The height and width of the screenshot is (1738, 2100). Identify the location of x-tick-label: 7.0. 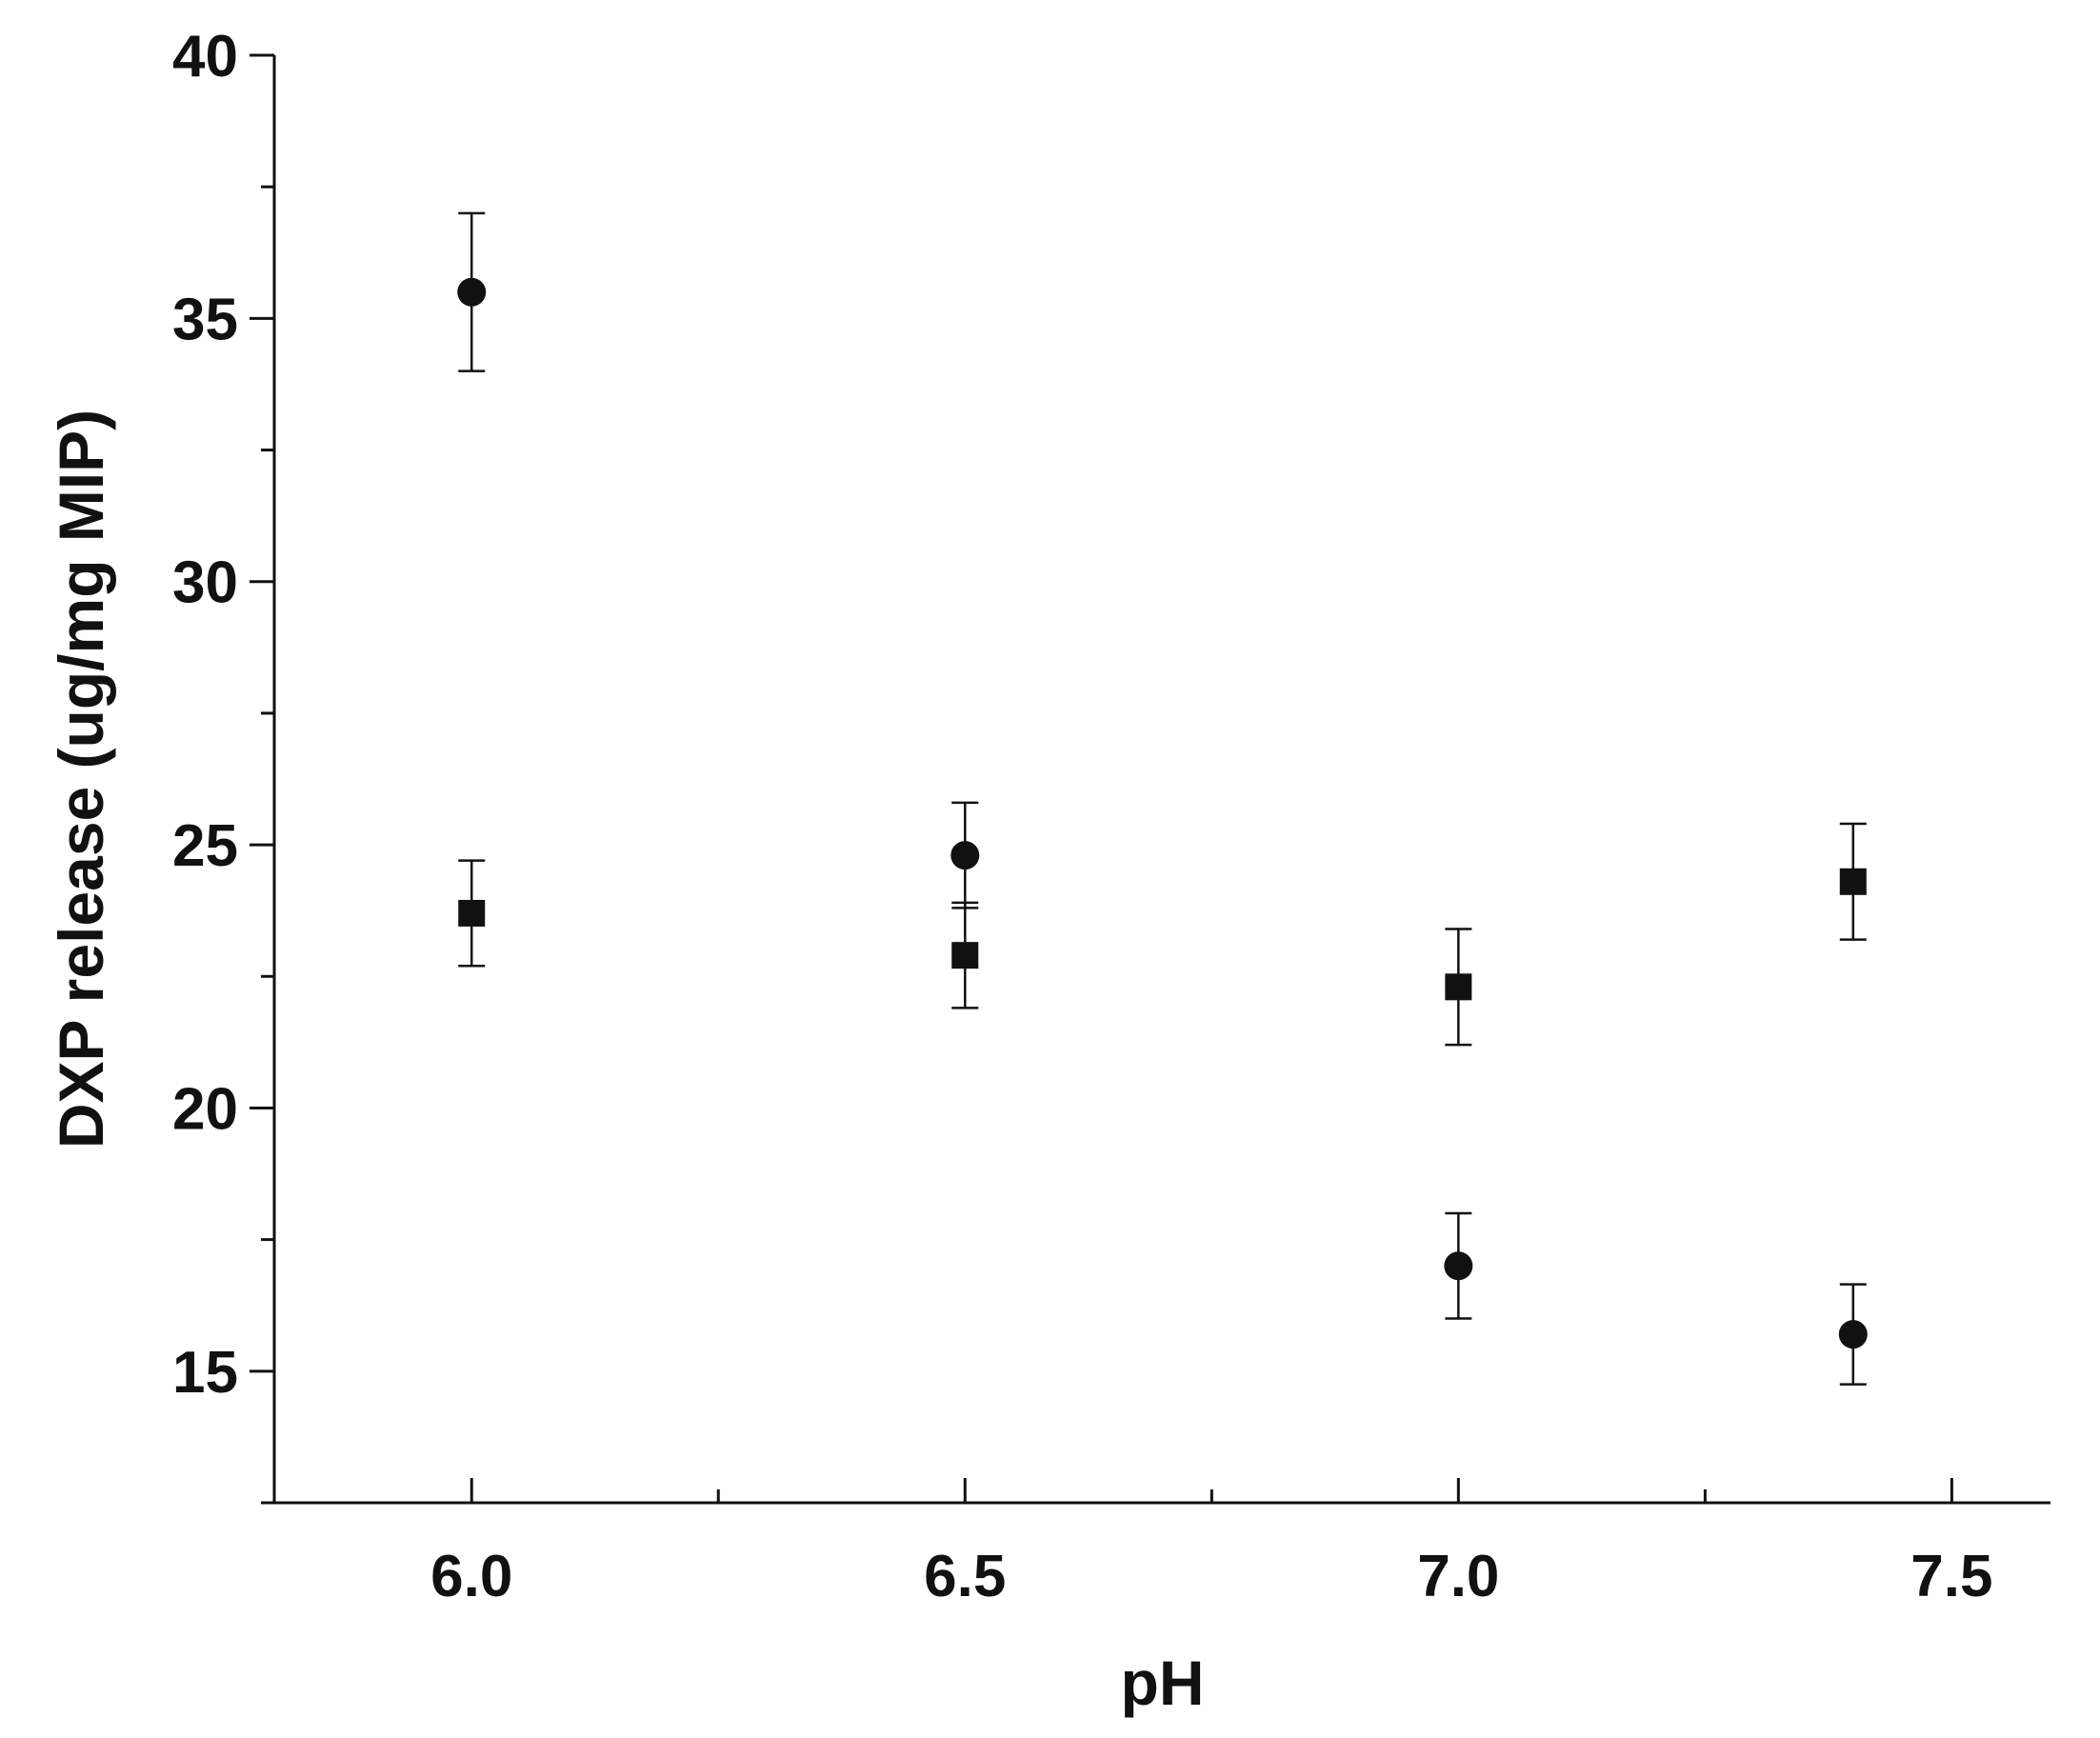
(1458, 1576).